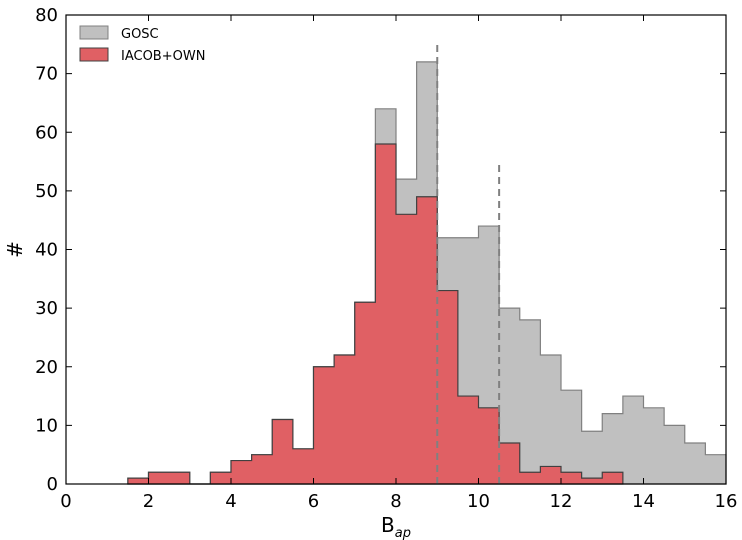 This screenshot has width=742, height=540. I want to click on legend: GOSC IACOB+OWN, so click(142, 44).